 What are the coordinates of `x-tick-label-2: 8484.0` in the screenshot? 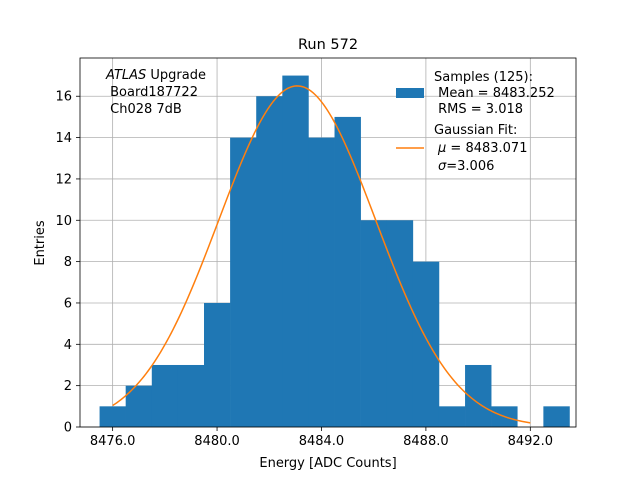 It's located at (322, 441).